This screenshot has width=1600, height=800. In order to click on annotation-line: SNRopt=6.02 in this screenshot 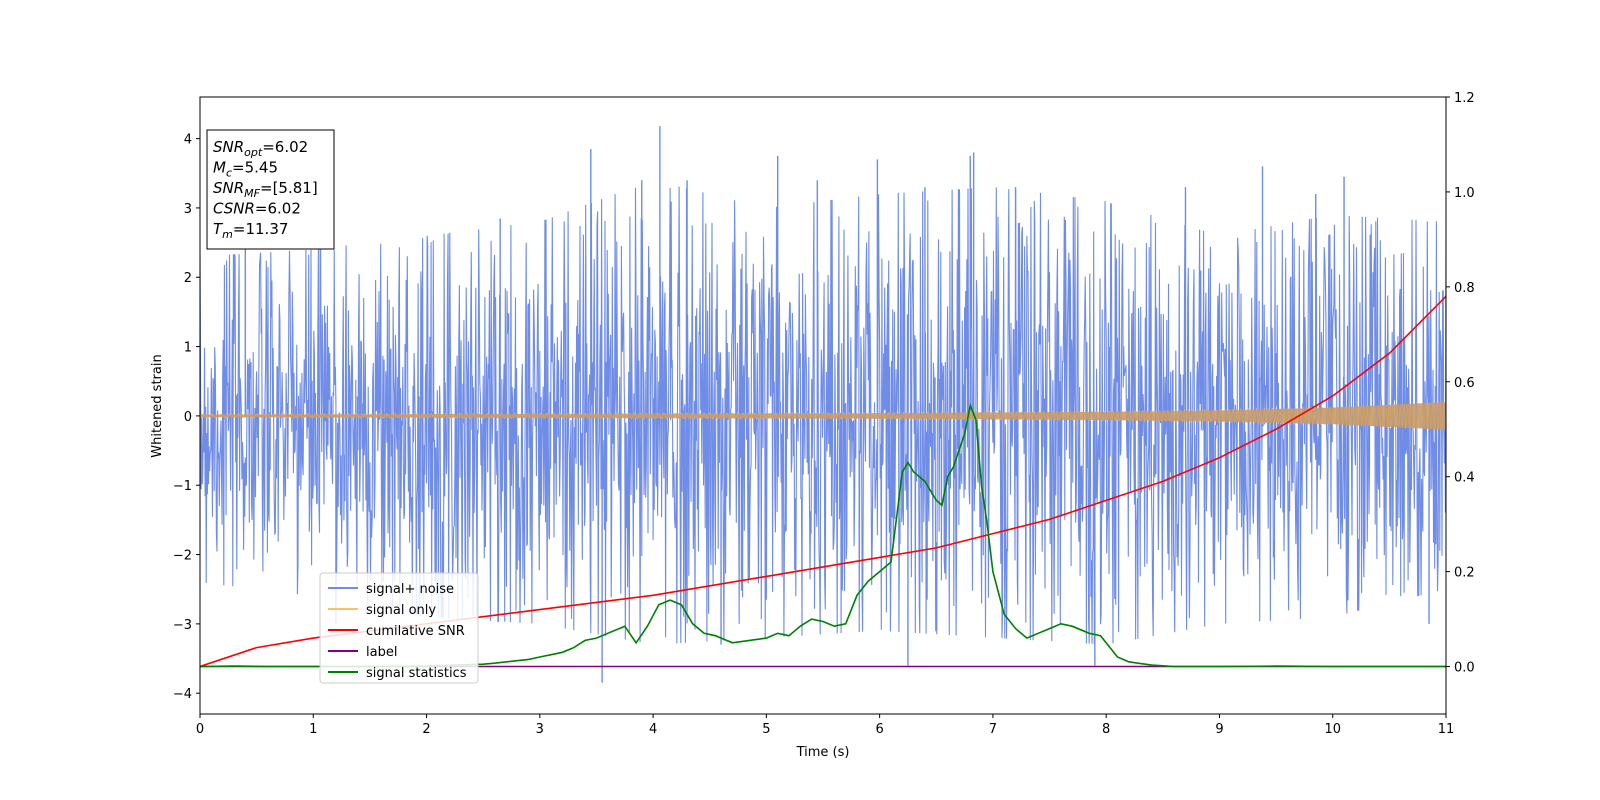, I will do `click(260, 148)`.